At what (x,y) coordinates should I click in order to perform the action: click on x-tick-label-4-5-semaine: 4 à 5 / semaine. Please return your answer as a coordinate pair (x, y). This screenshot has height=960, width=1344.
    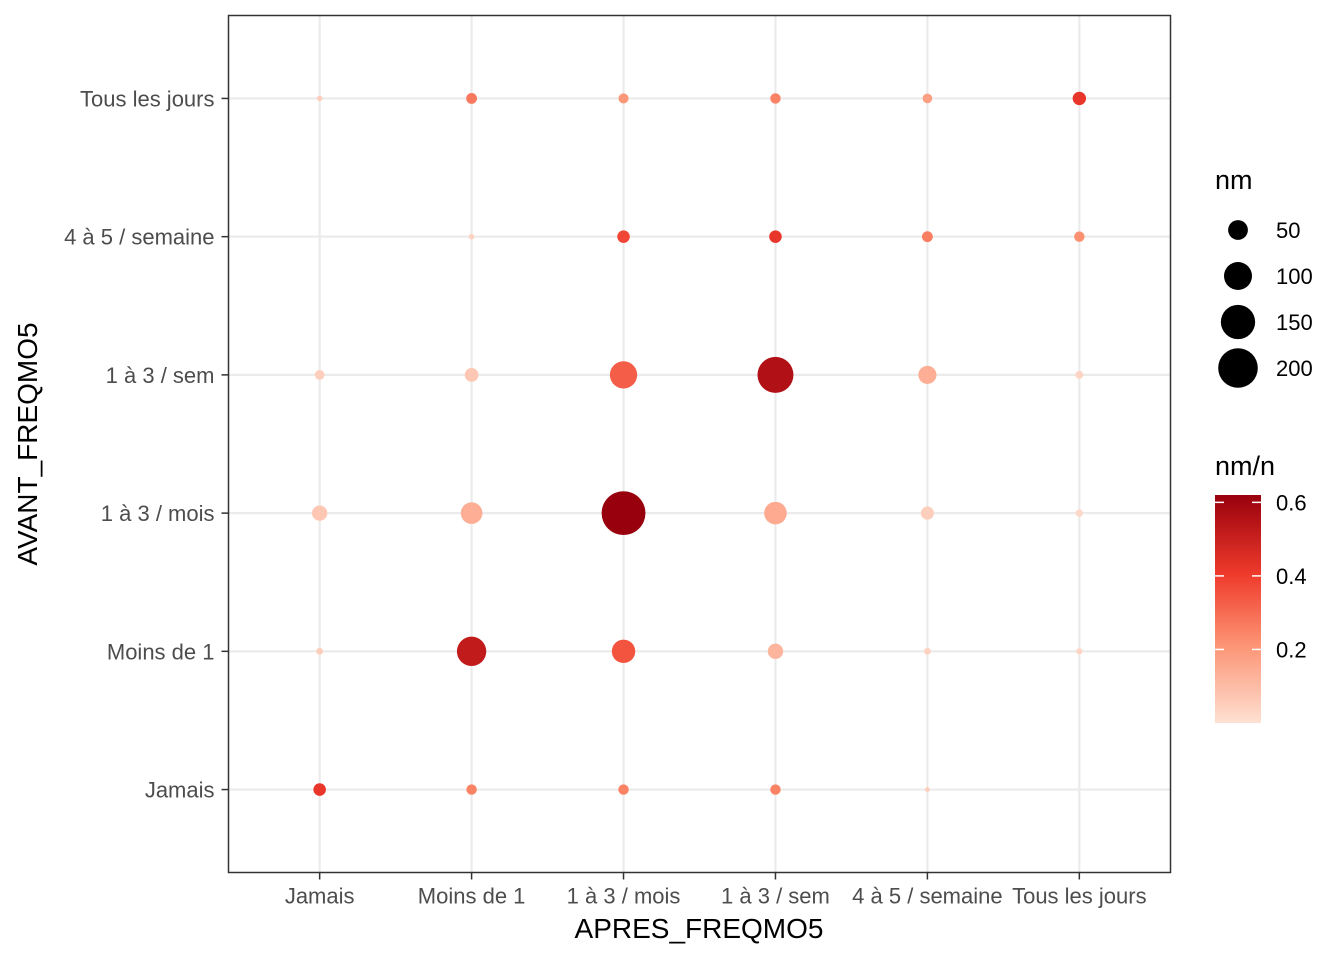
    Looking at the image, I should click on (927, 896).